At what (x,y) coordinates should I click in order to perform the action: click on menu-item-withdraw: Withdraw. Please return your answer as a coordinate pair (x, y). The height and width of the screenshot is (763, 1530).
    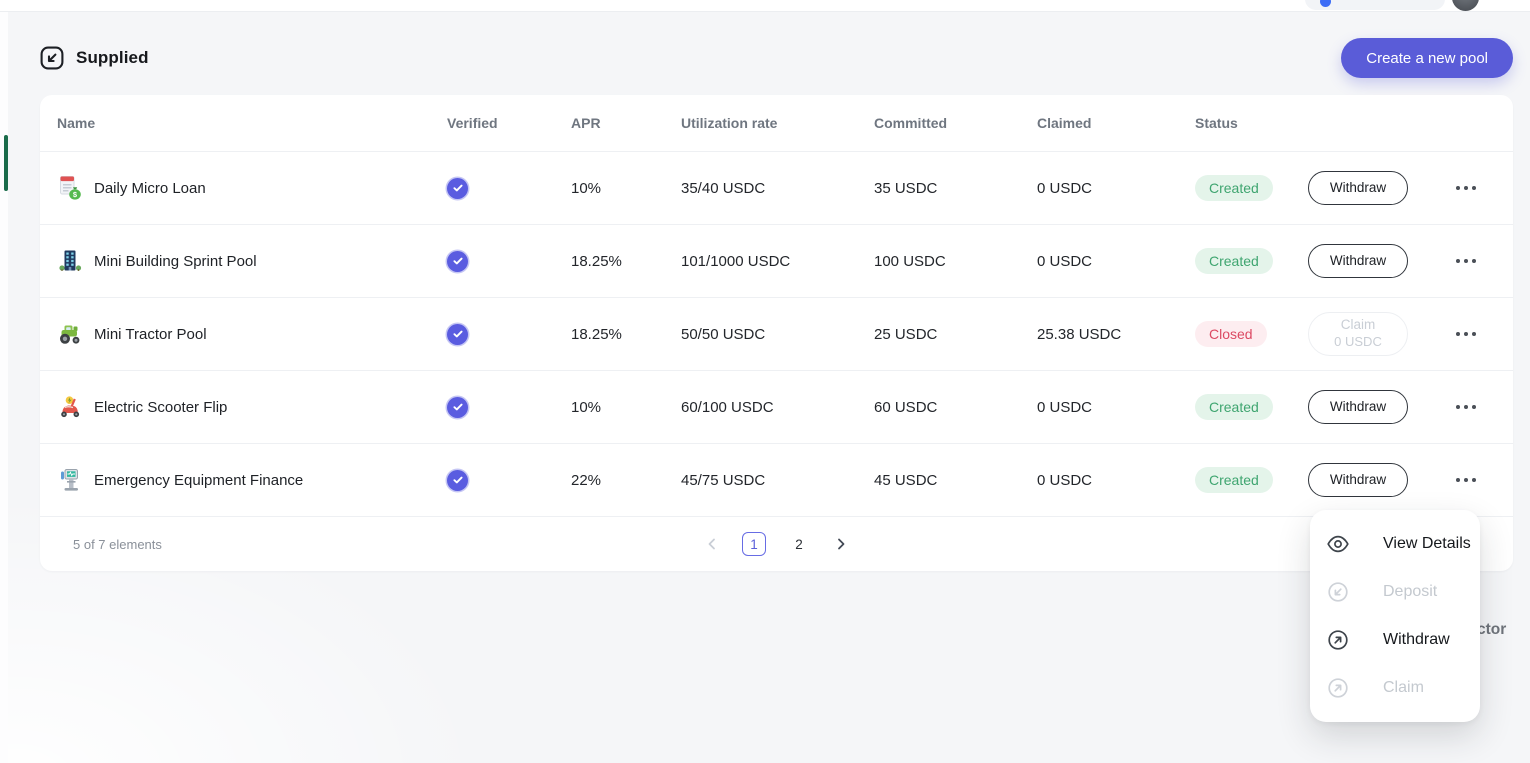
    Looking at the image, I should click on (1395, 640).